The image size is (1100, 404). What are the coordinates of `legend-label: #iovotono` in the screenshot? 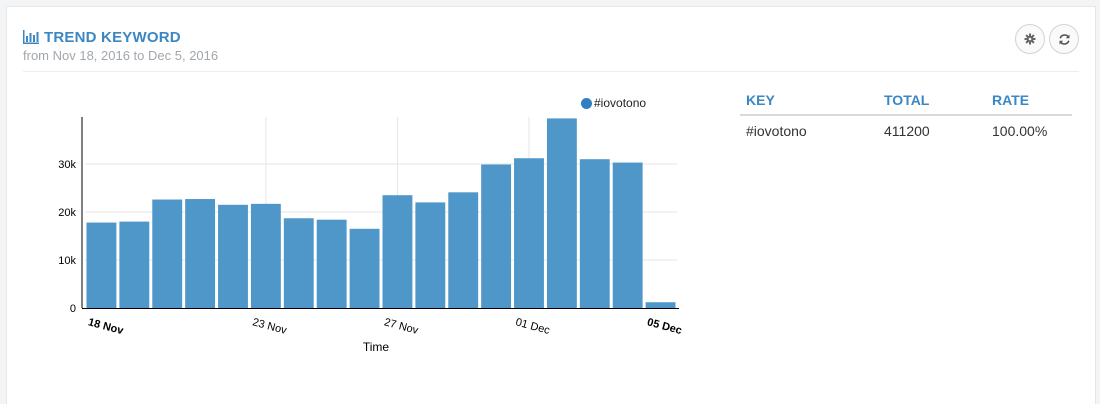 It's located at (620, 103).